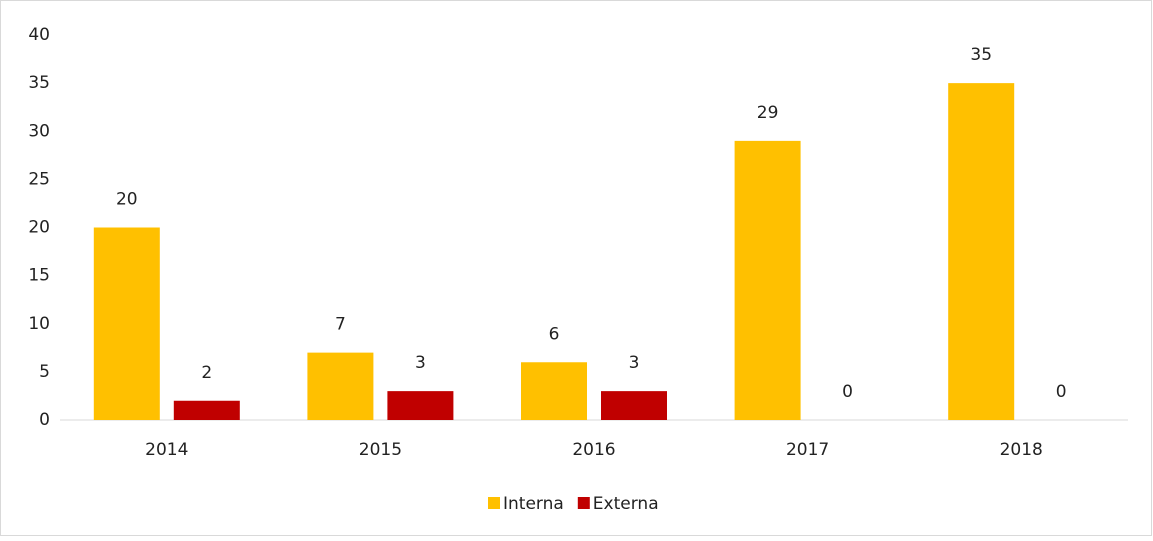  I want to click on data-label: 6, so click(554, 334).